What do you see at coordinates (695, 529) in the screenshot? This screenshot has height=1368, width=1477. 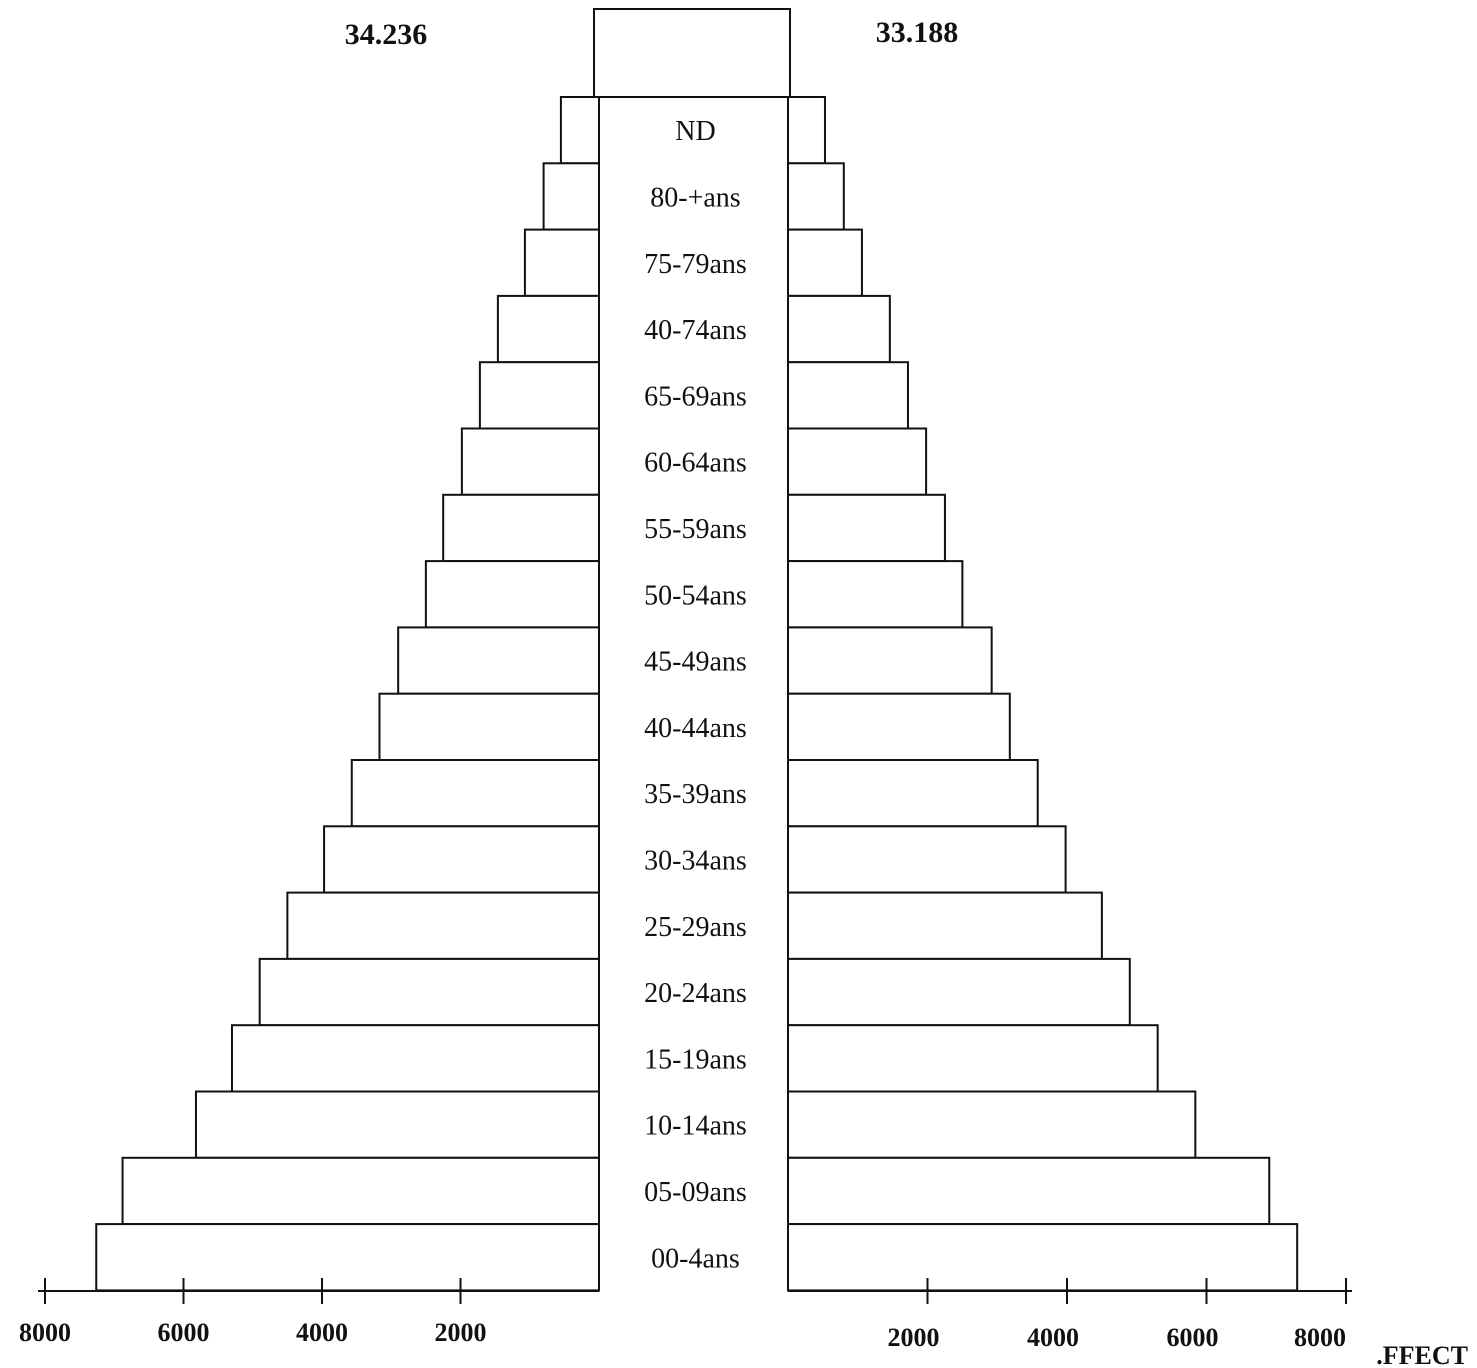 I see `age-label-6: 55-59ans` at bounding box center [695, 529].